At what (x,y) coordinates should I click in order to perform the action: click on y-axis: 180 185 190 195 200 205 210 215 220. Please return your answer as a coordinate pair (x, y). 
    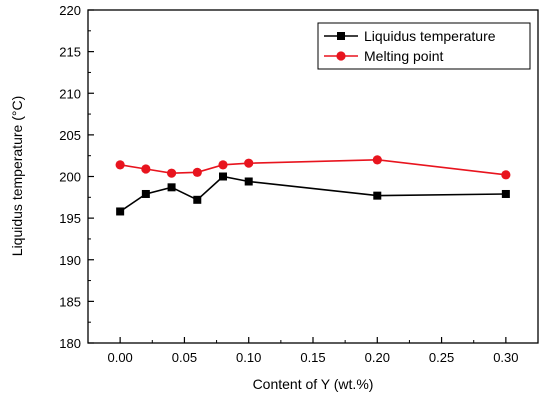
    Looking at the image, I should click on (76, 177).